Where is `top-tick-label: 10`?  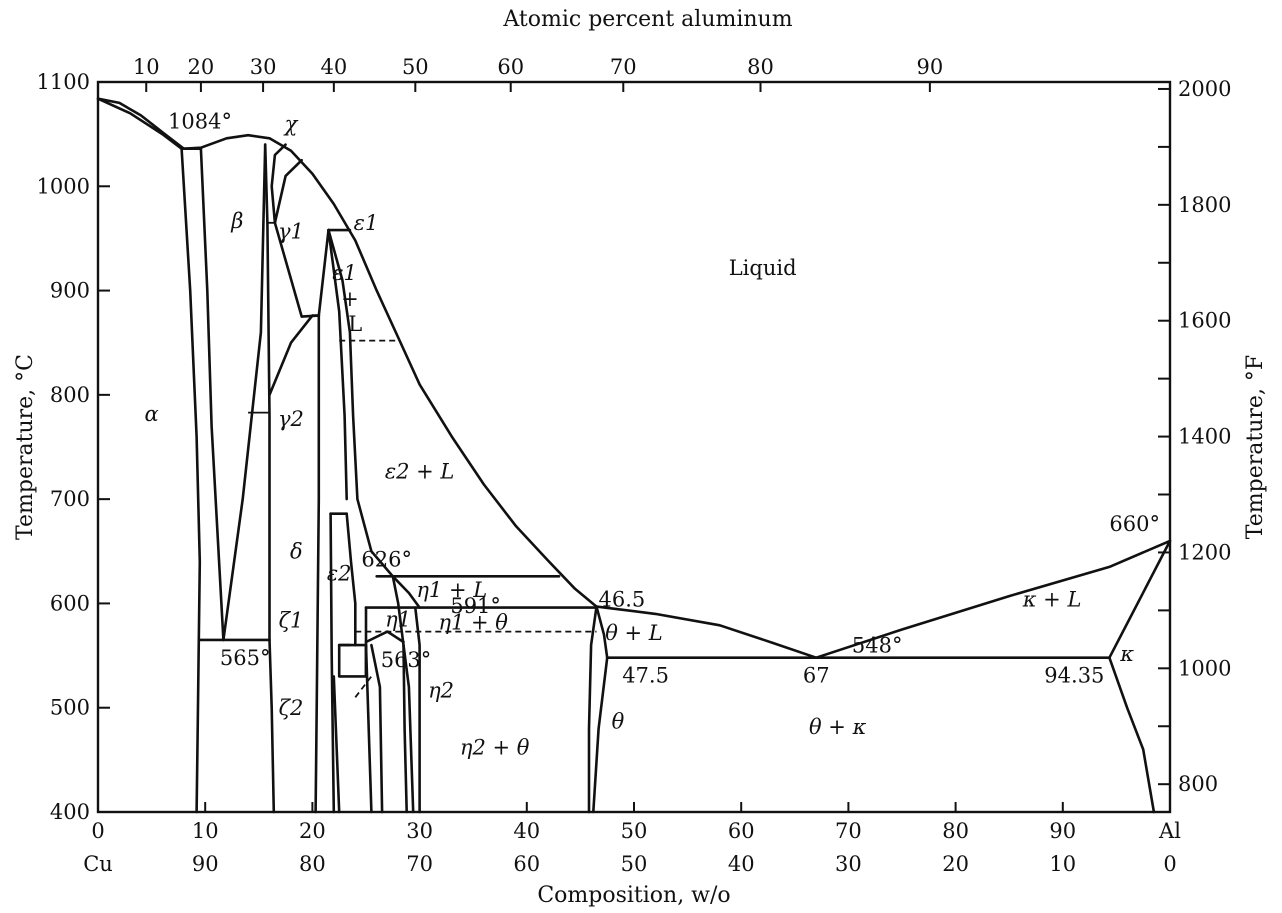
top-tick-label: 10 is located at coordinates (146, 67).